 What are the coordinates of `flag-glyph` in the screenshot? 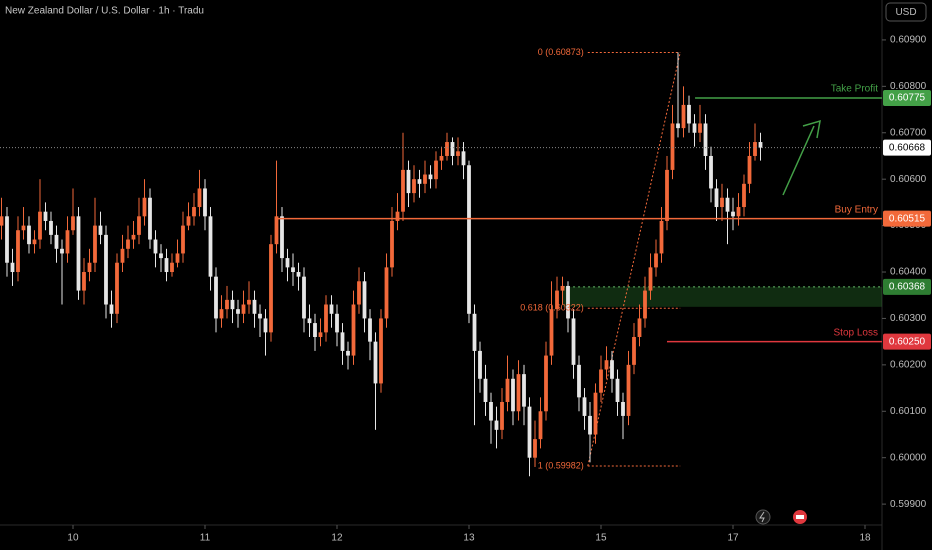 It's located at (800, 517).